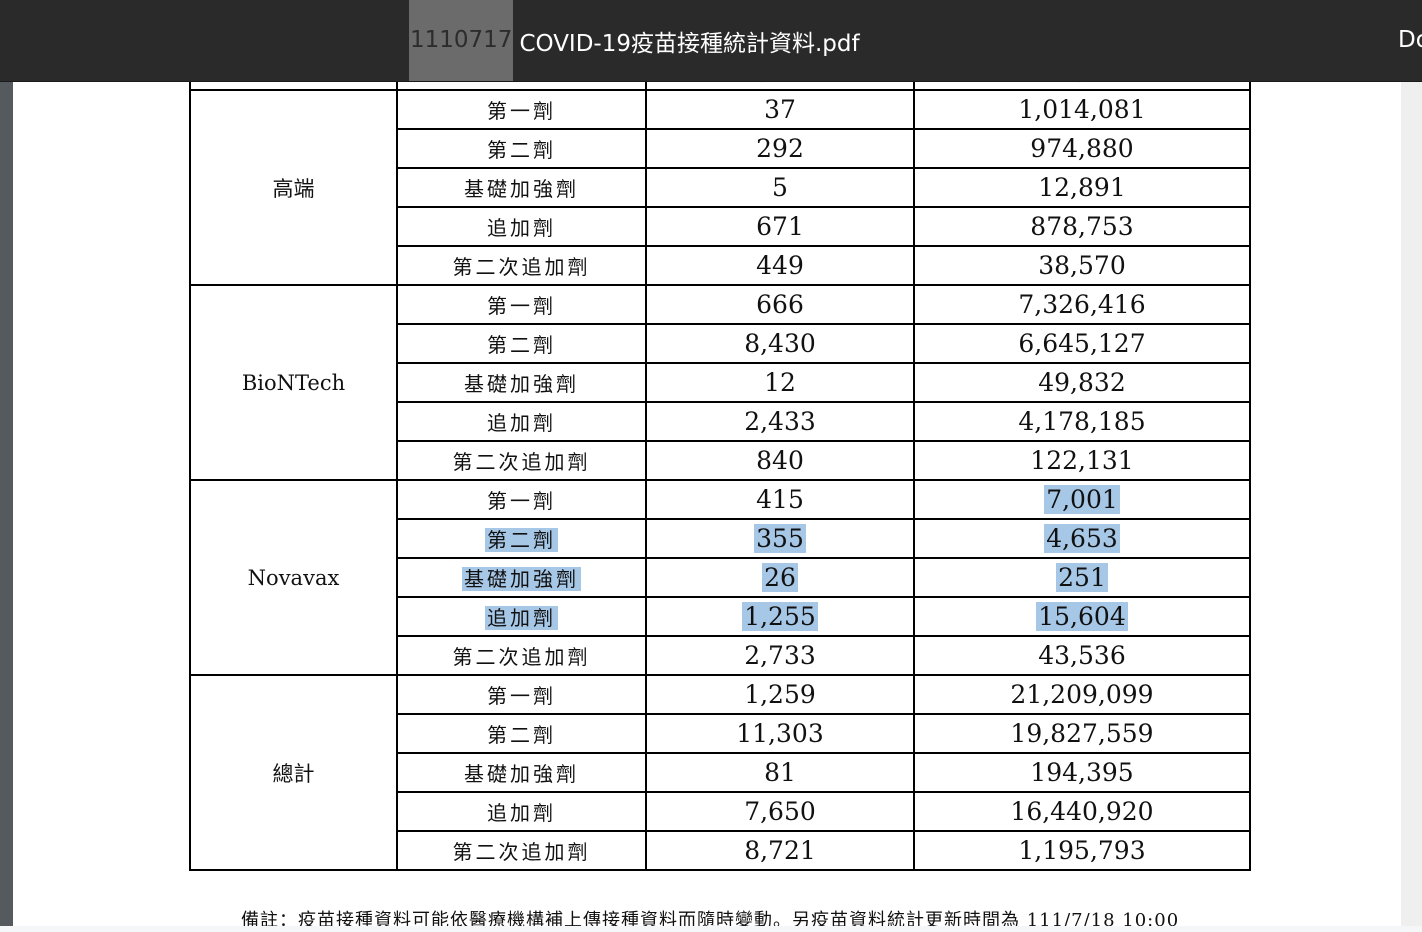 This screenshot has width=1422, height=932. What do you see at coordinates (689, 43) in the screenshot?
I see `document-title-text: COVID-19疫苗接種統計資料.pdf` at bounding box center [689, 43].